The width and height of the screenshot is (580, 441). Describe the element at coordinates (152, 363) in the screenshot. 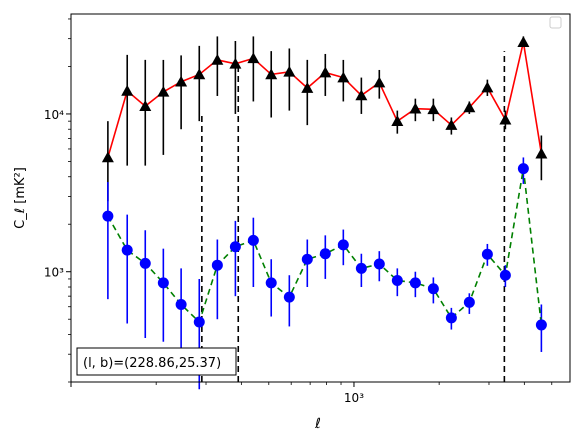

I see `annotation-text: (l, b)=(228.86,25.37)` at that location.